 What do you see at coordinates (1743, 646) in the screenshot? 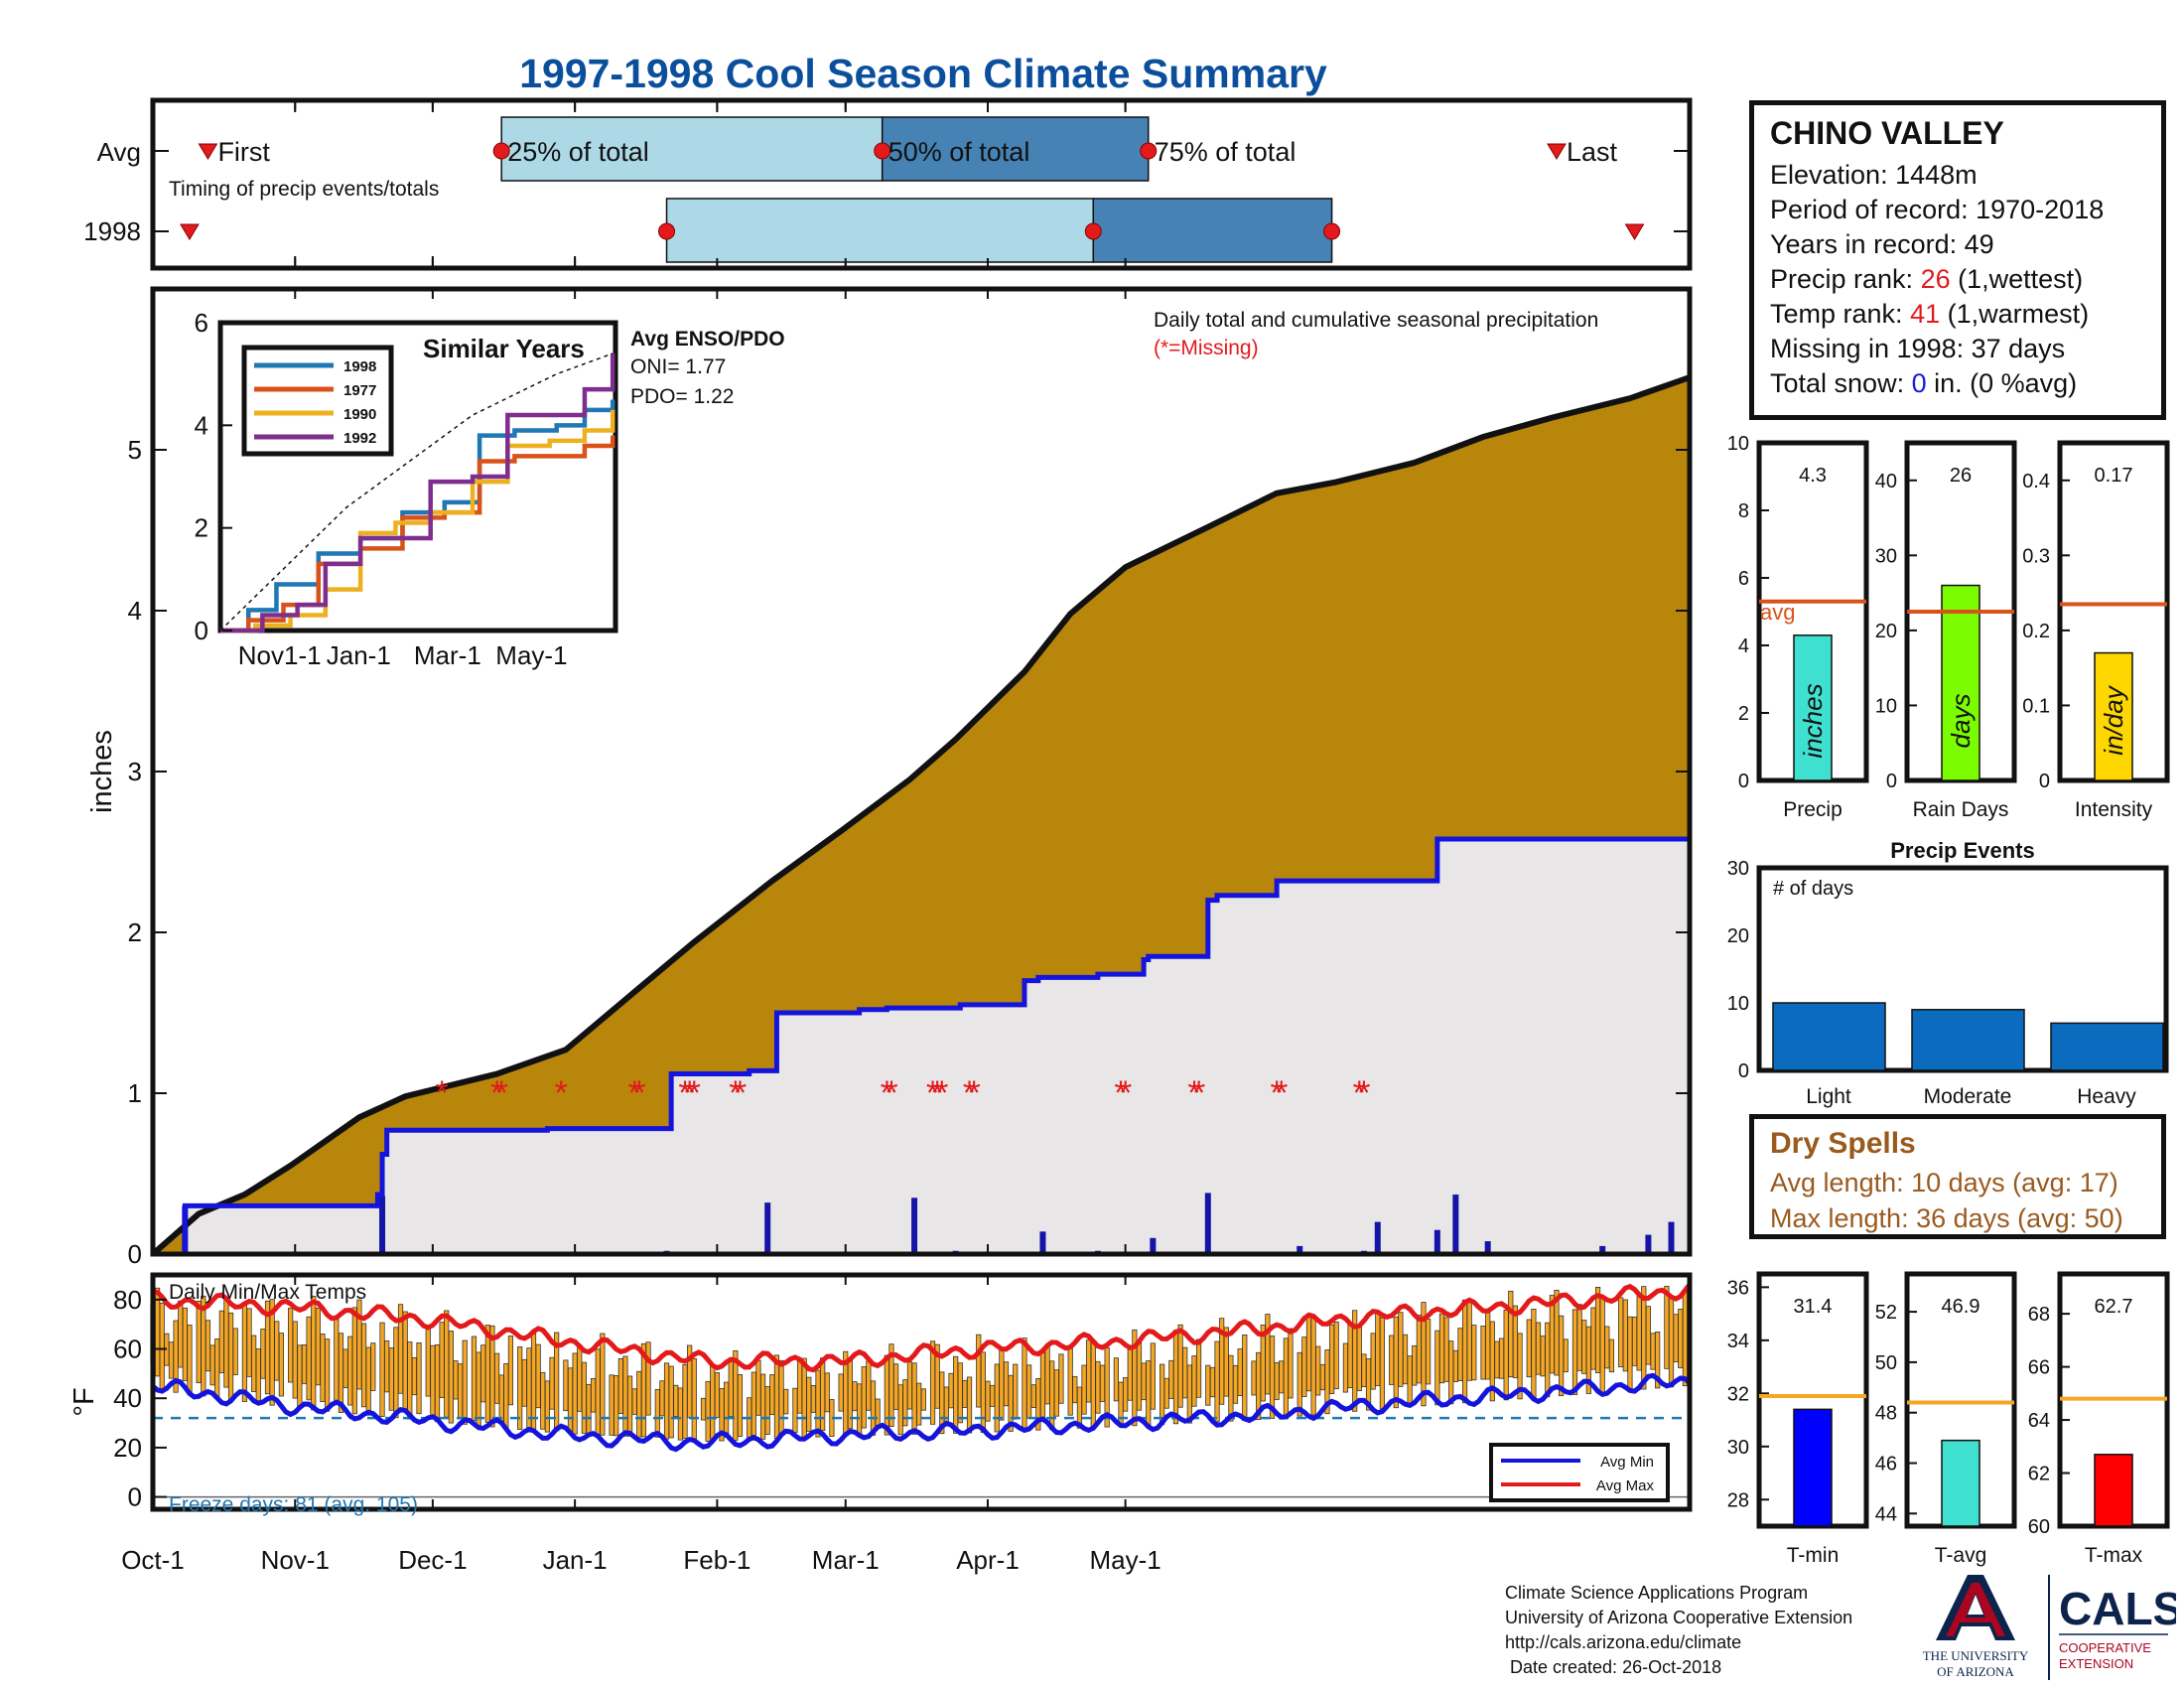
I see `summary-y-tick-label: 4` at bounding box center [1743, 646].